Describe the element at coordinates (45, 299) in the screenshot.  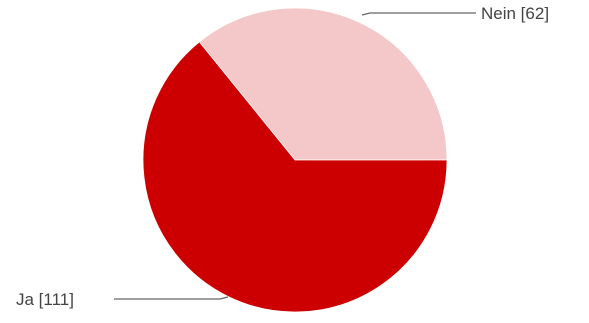
I see `slice-label-ja: Ja [111]` at that location.